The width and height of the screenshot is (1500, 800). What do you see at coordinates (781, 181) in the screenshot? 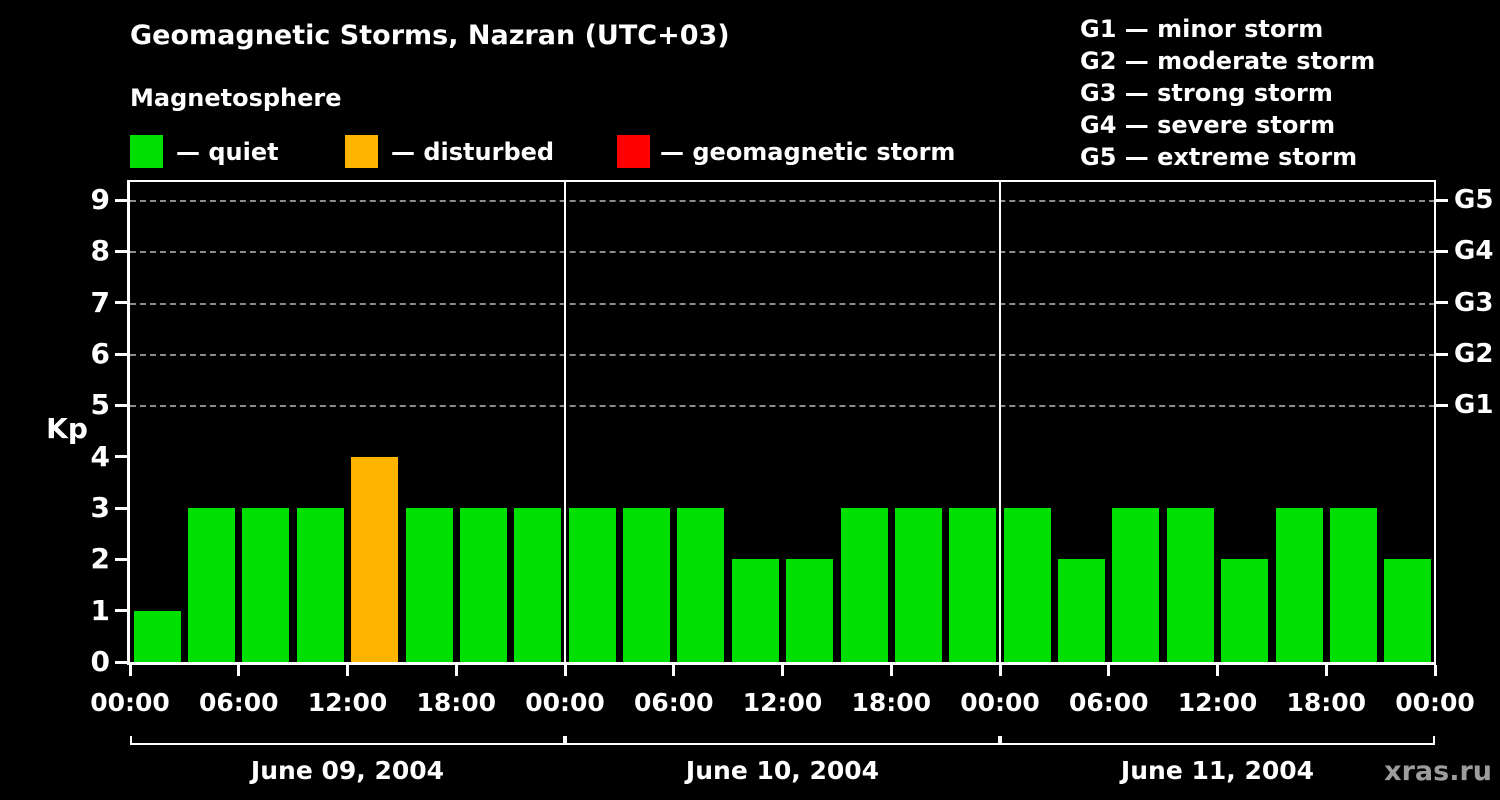
I see `axis-top` at bounding box center [781, 181].